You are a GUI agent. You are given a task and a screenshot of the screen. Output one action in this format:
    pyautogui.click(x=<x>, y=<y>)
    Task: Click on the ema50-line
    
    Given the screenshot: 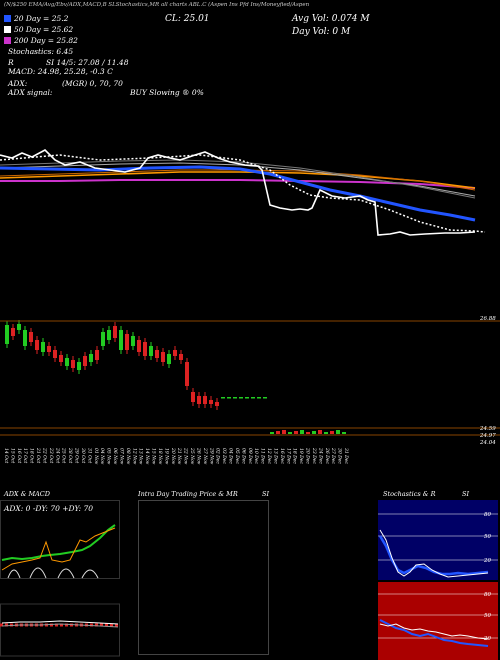 What is the action you would take?
    pyautogui.click(x=243, y=193)
    